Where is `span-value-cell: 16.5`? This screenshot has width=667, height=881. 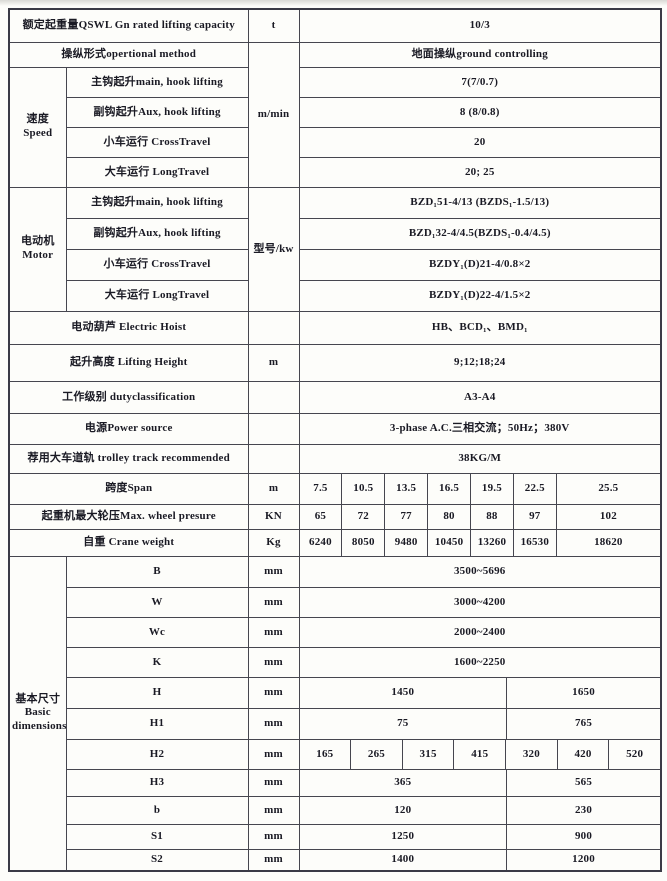
span-value-cell: 16.5 is located at coordinates (448, 488).